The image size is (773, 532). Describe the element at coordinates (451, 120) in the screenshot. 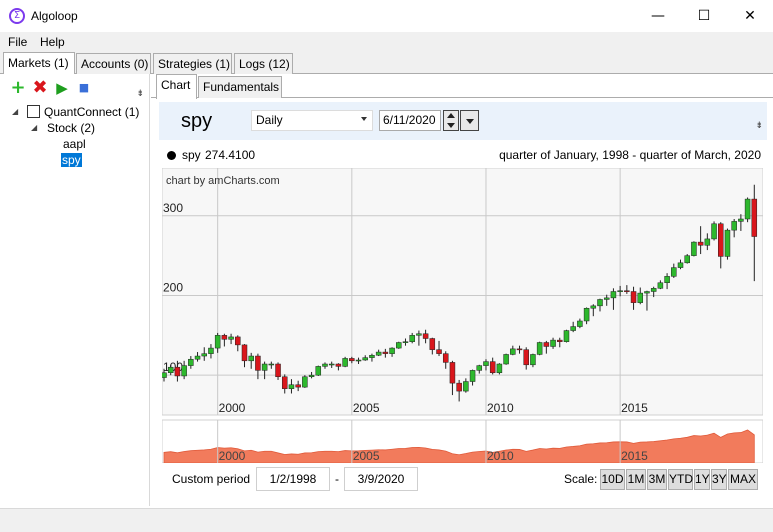

I see `date-spinner` at that location.